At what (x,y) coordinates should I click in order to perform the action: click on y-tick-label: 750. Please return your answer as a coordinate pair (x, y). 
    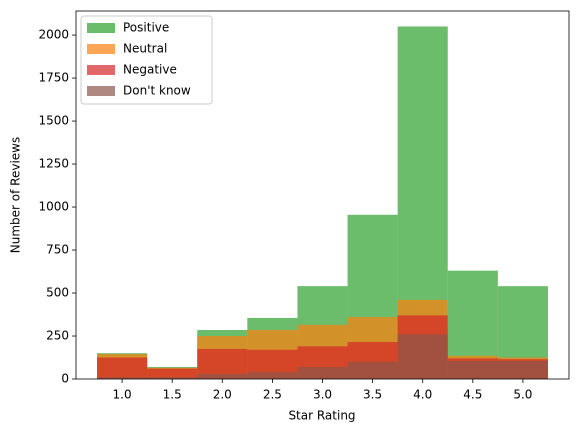
    Looking at the image, I should click on (57, 250).